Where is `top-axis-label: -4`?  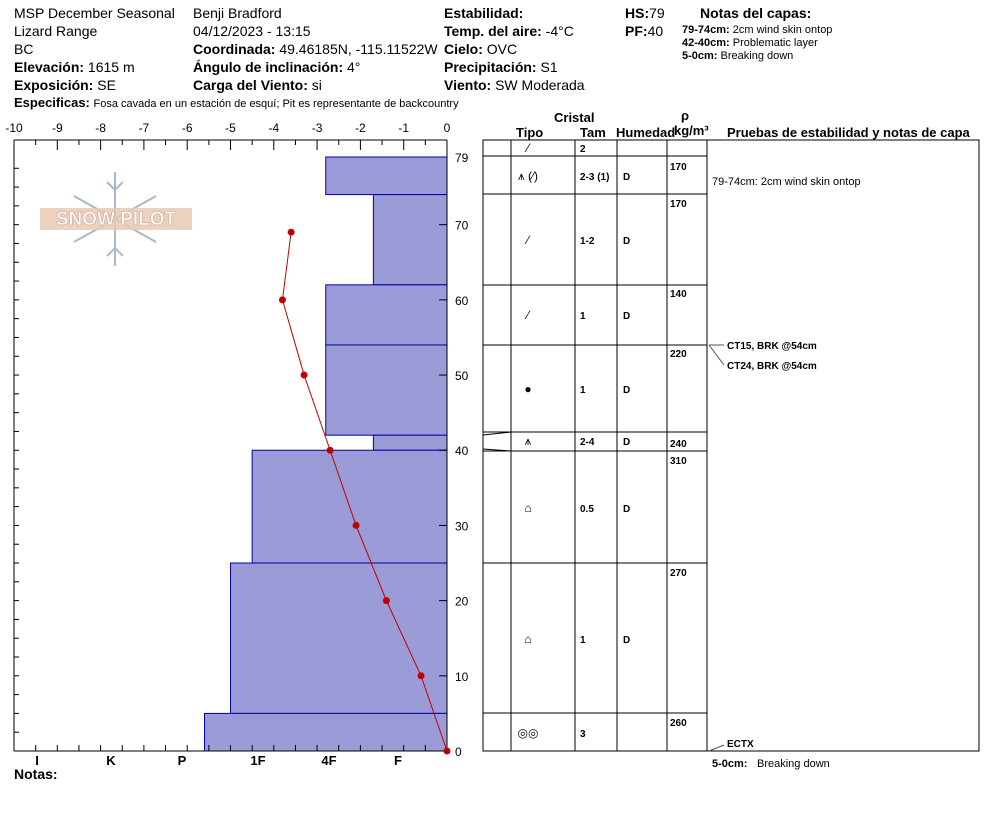 top-axis-label: -4 is located at coordinates (273, 128).